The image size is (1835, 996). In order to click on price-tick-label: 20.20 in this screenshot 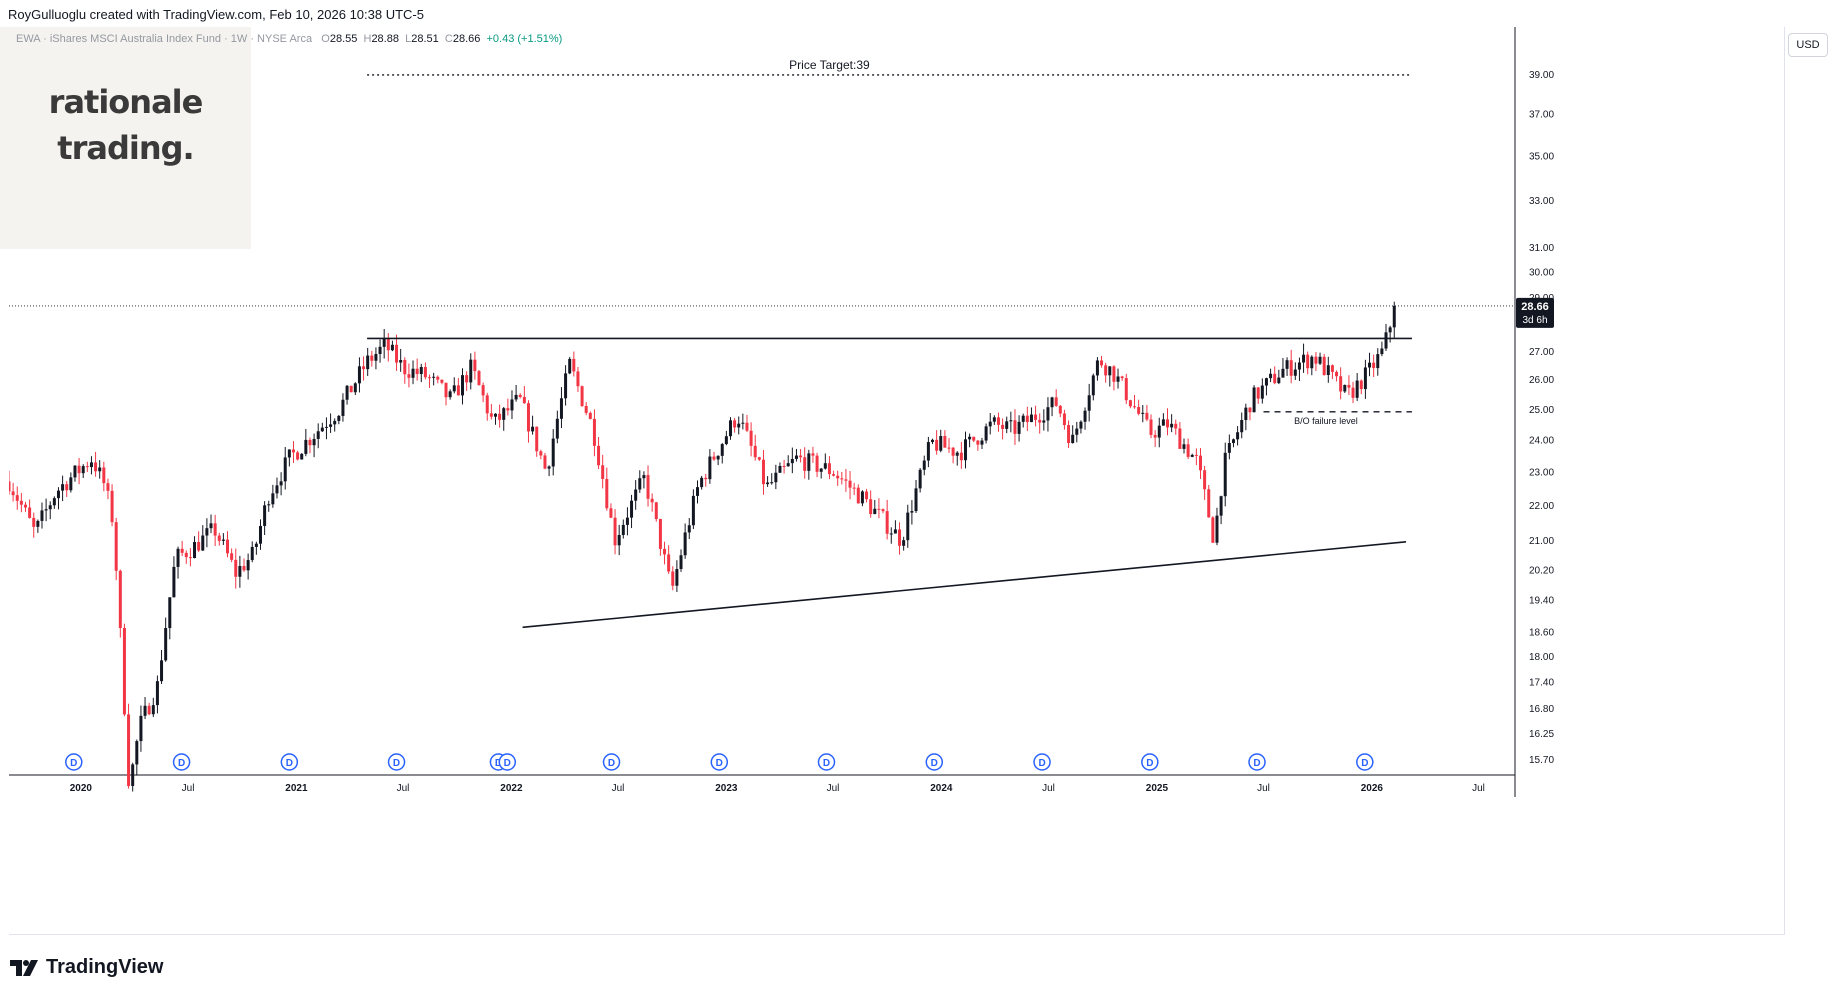, I will do `click(1541, 570)`.